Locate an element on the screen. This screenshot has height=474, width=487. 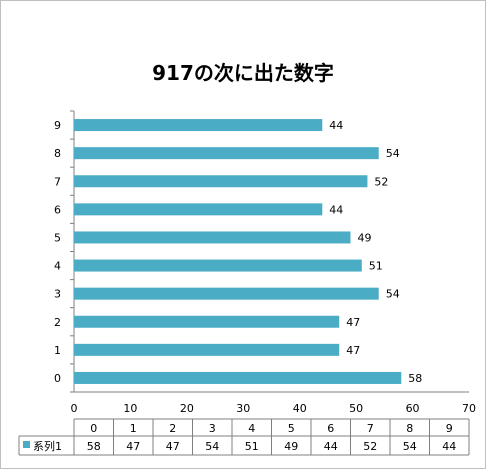
table-cell-5: 49 is located at coordinates (291, 446).